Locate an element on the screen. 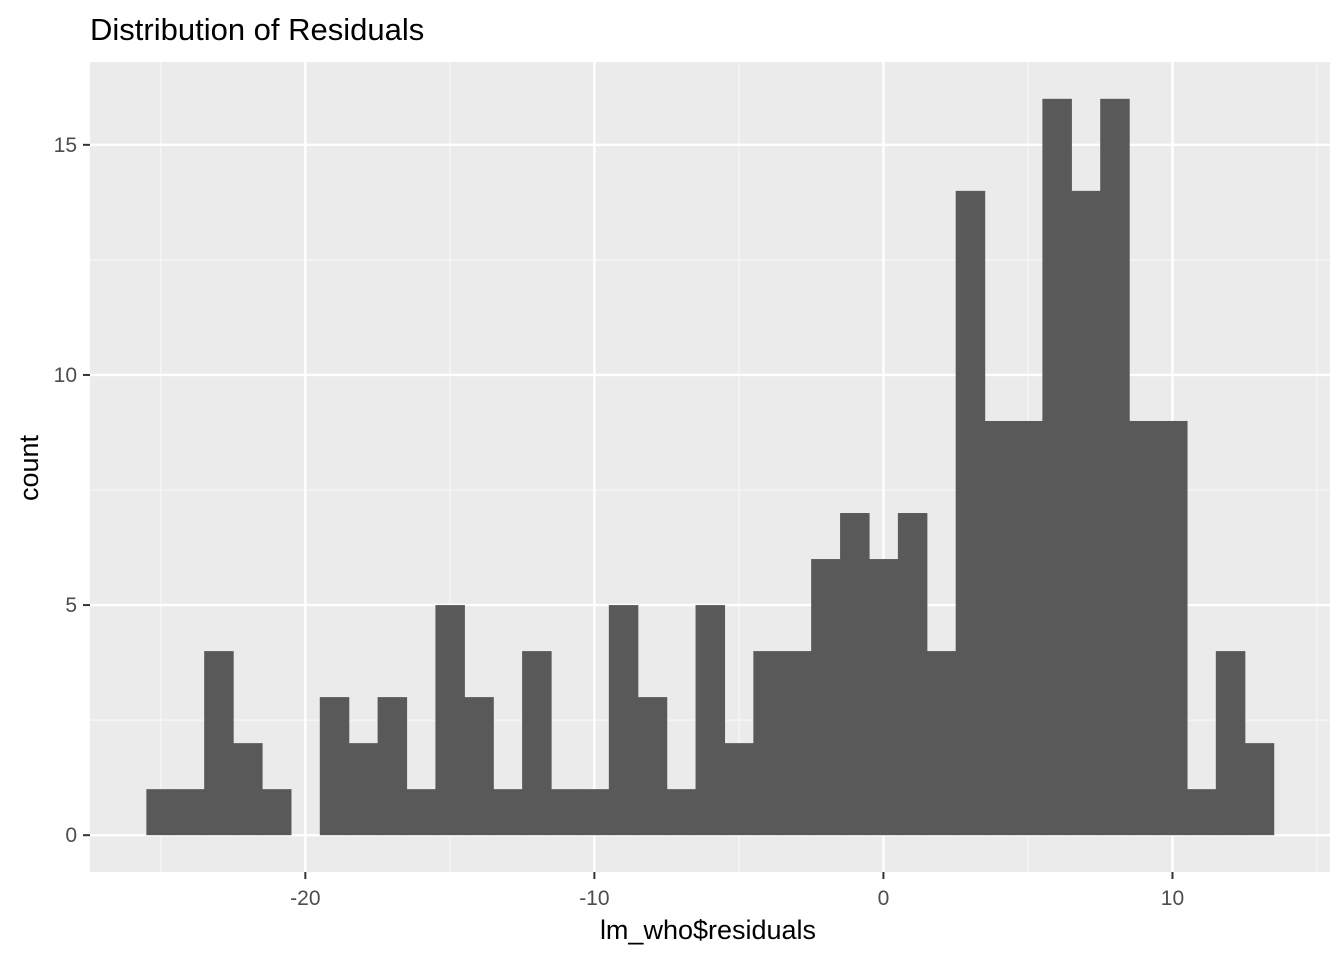 The height and width of the screenshot is (960, 1344). y-tick-label: 10 is located at coordinates (65, 375).